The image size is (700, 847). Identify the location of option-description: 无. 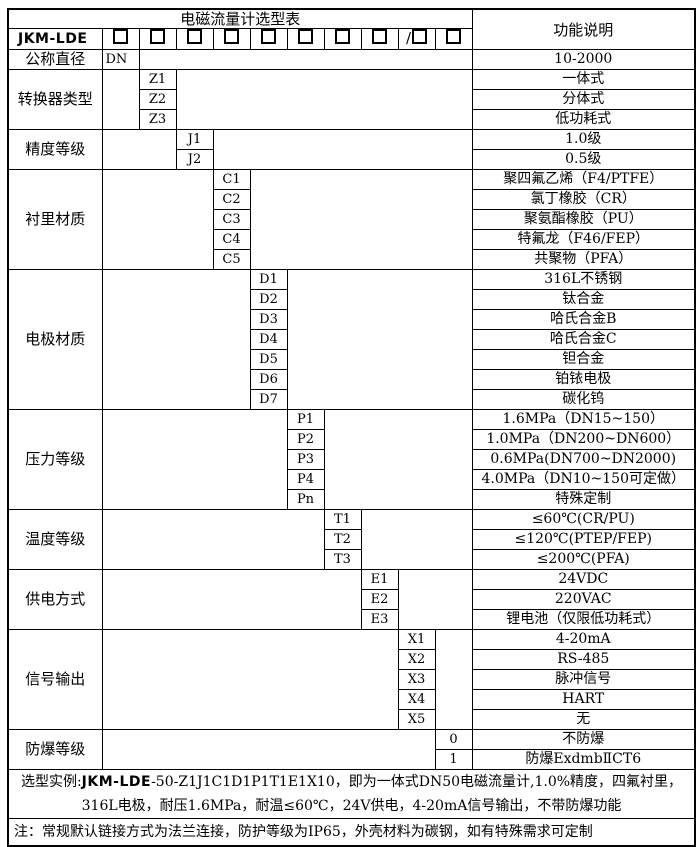
(583, 719).